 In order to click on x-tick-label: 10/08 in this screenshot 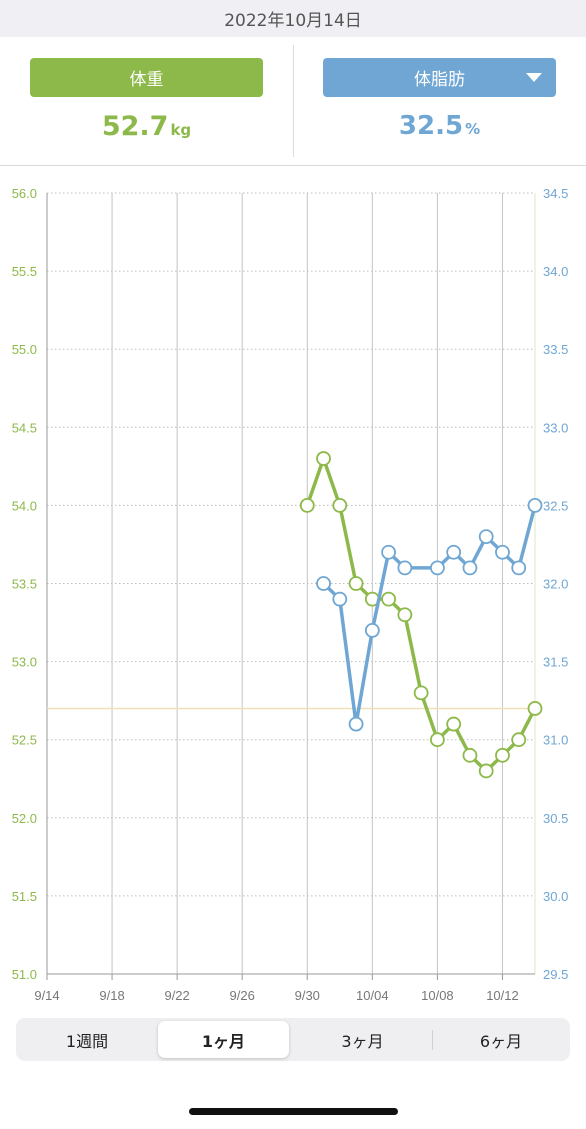, I will do `click(437, 995)`.